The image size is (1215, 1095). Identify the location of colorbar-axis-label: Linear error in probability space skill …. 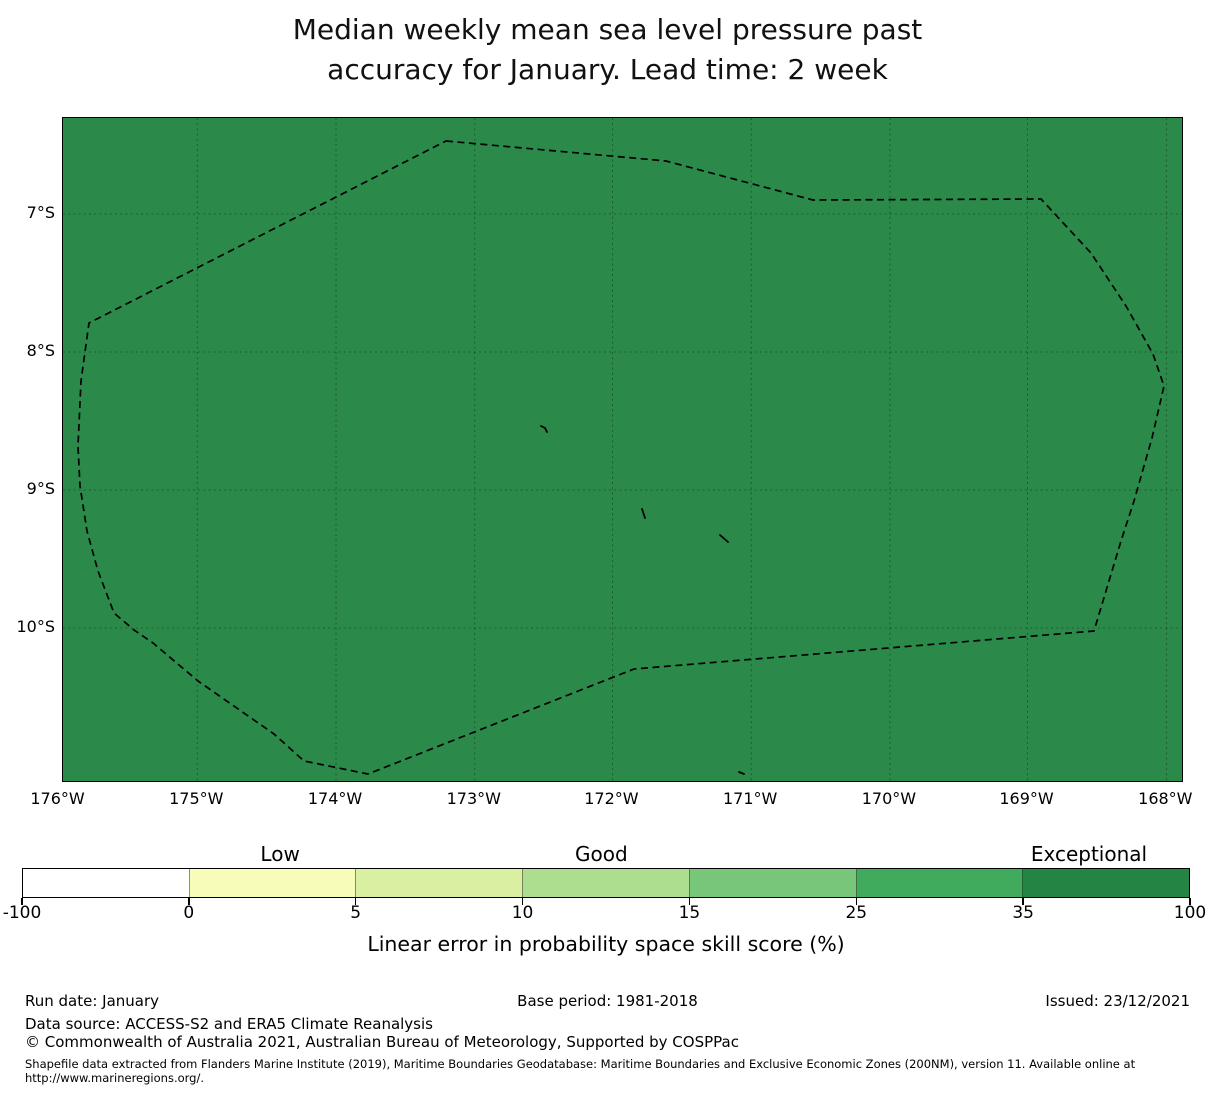
(606, 944).